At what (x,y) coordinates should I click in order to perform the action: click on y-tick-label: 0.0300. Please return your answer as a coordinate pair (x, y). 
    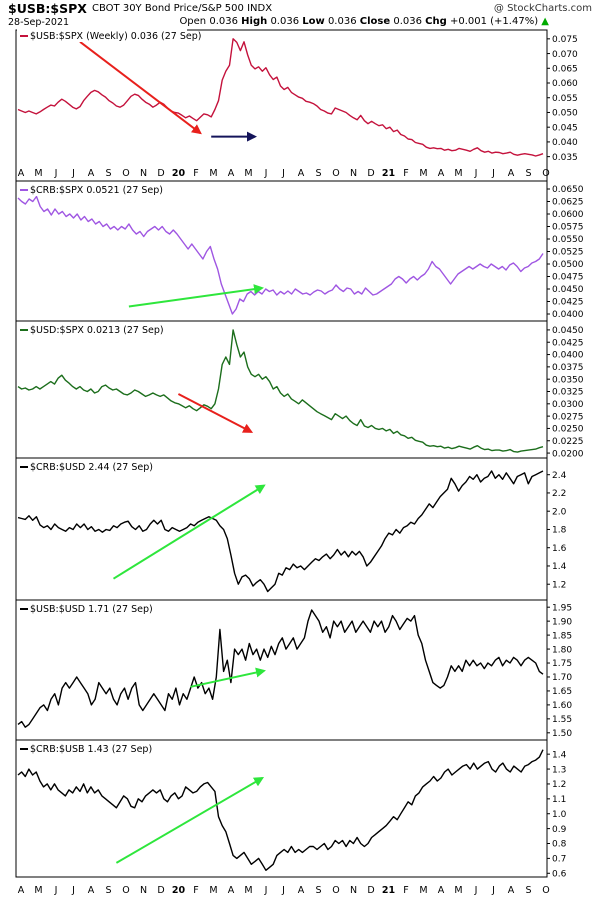
    Looking at the image, I should click on (568, 405).